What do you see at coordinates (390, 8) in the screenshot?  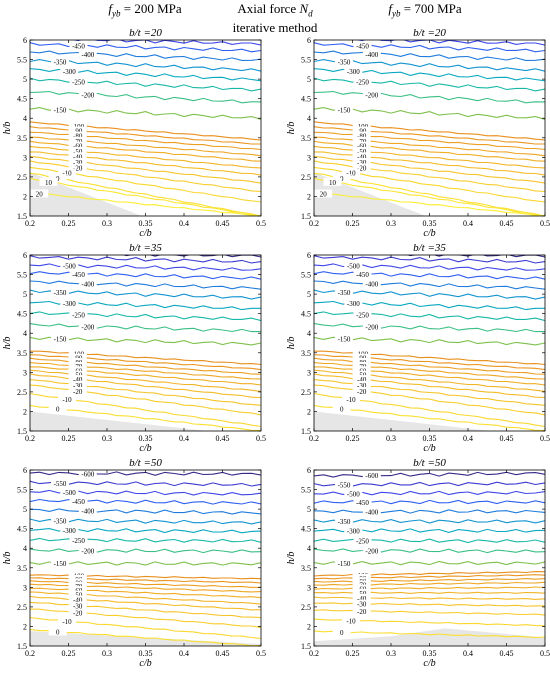 I see `fyb-symbol-right: f` at bounding box center [390, 8].